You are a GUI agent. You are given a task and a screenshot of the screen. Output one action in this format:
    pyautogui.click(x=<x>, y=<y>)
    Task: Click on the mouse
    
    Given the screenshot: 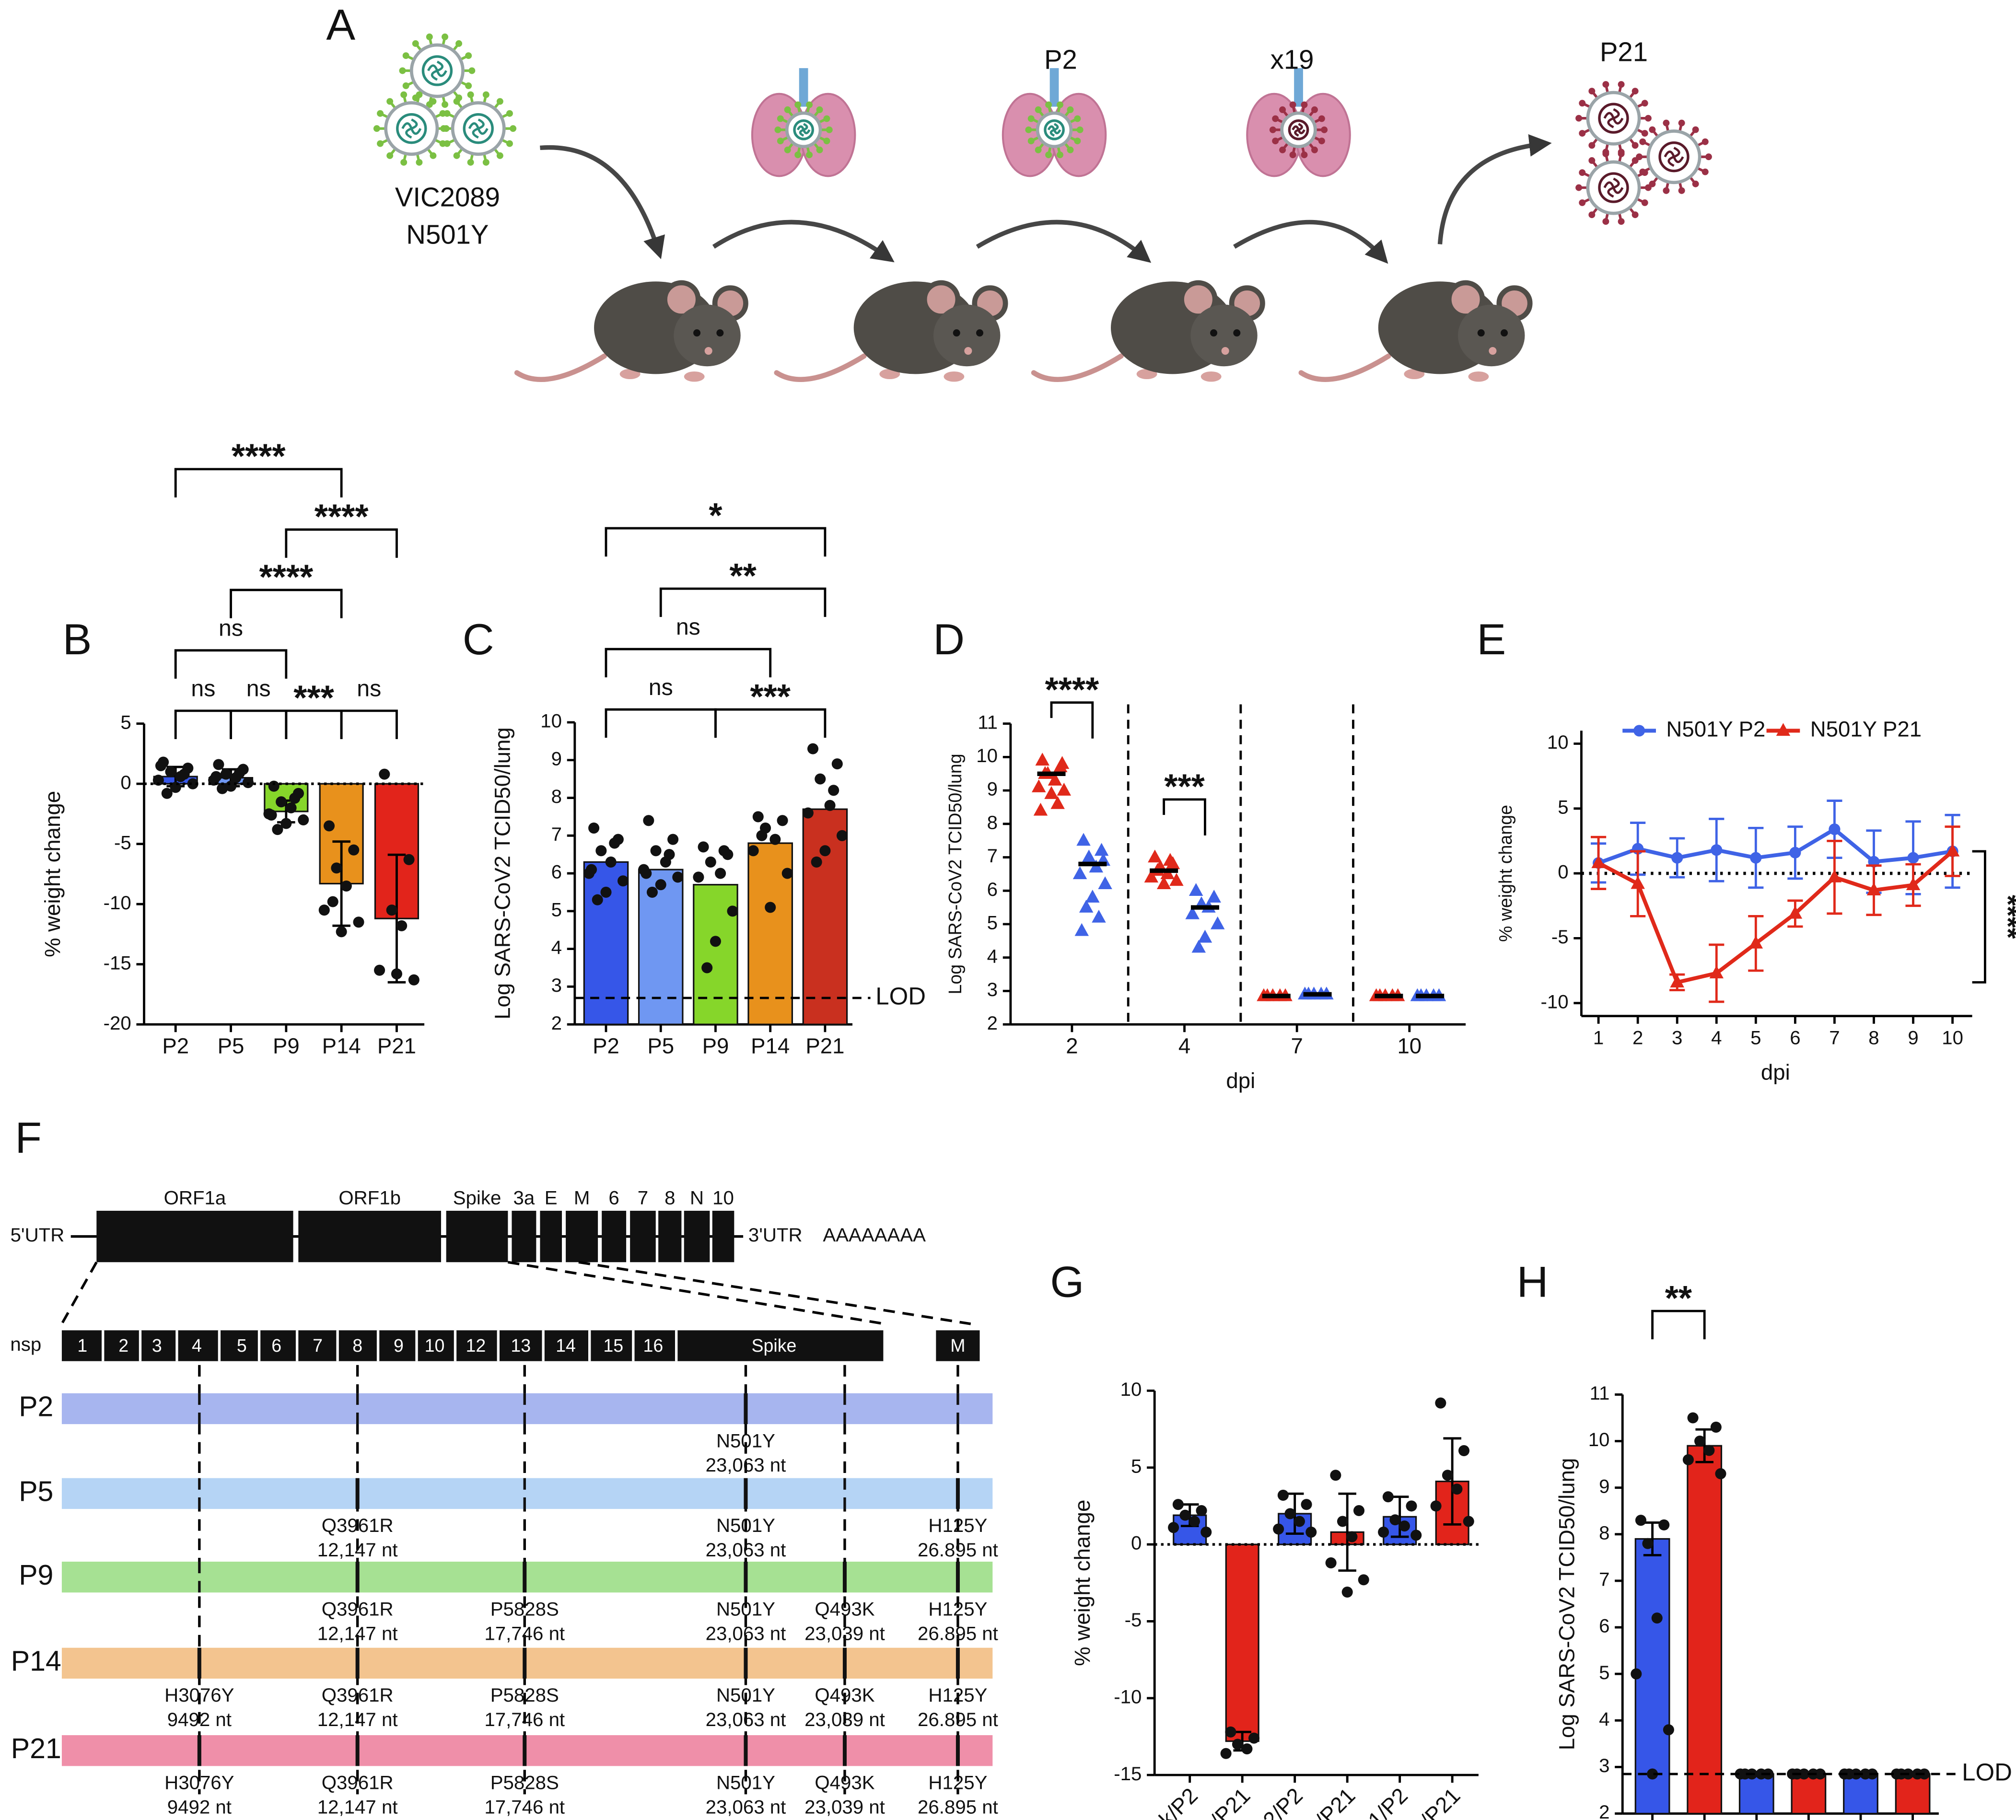 What is the action you would take?
    pyautogui.click(x=1148, y=331)
    